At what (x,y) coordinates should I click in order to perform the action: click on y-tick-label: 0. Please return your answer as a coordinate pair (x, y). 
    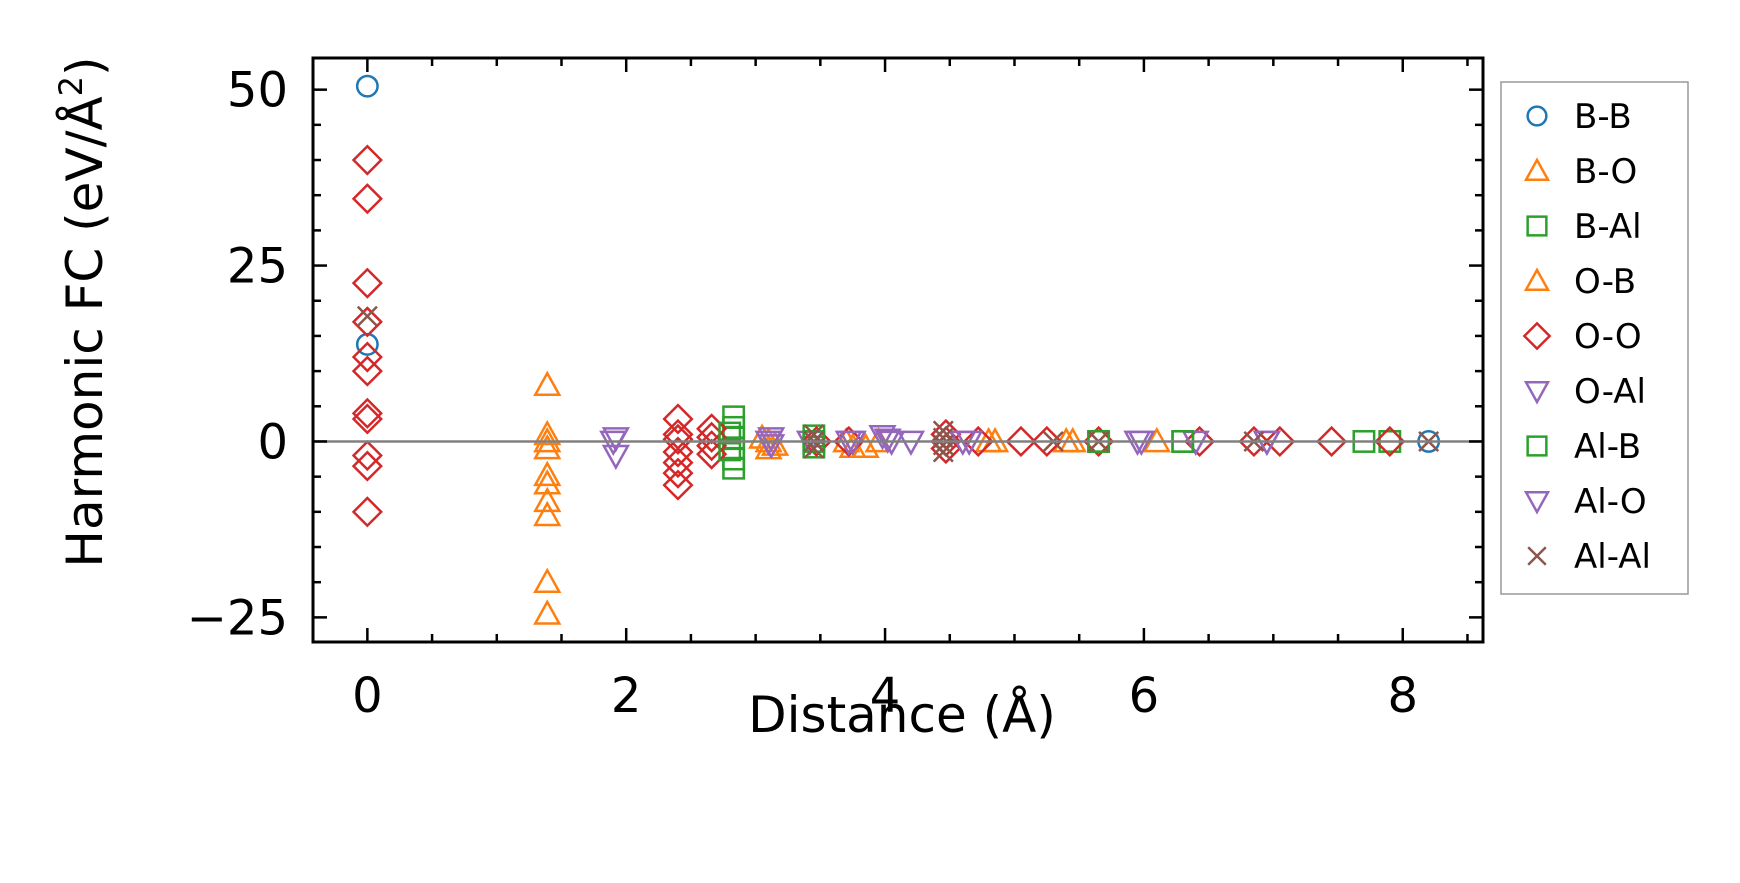
    Looking at the image, I should click on (272, 442).